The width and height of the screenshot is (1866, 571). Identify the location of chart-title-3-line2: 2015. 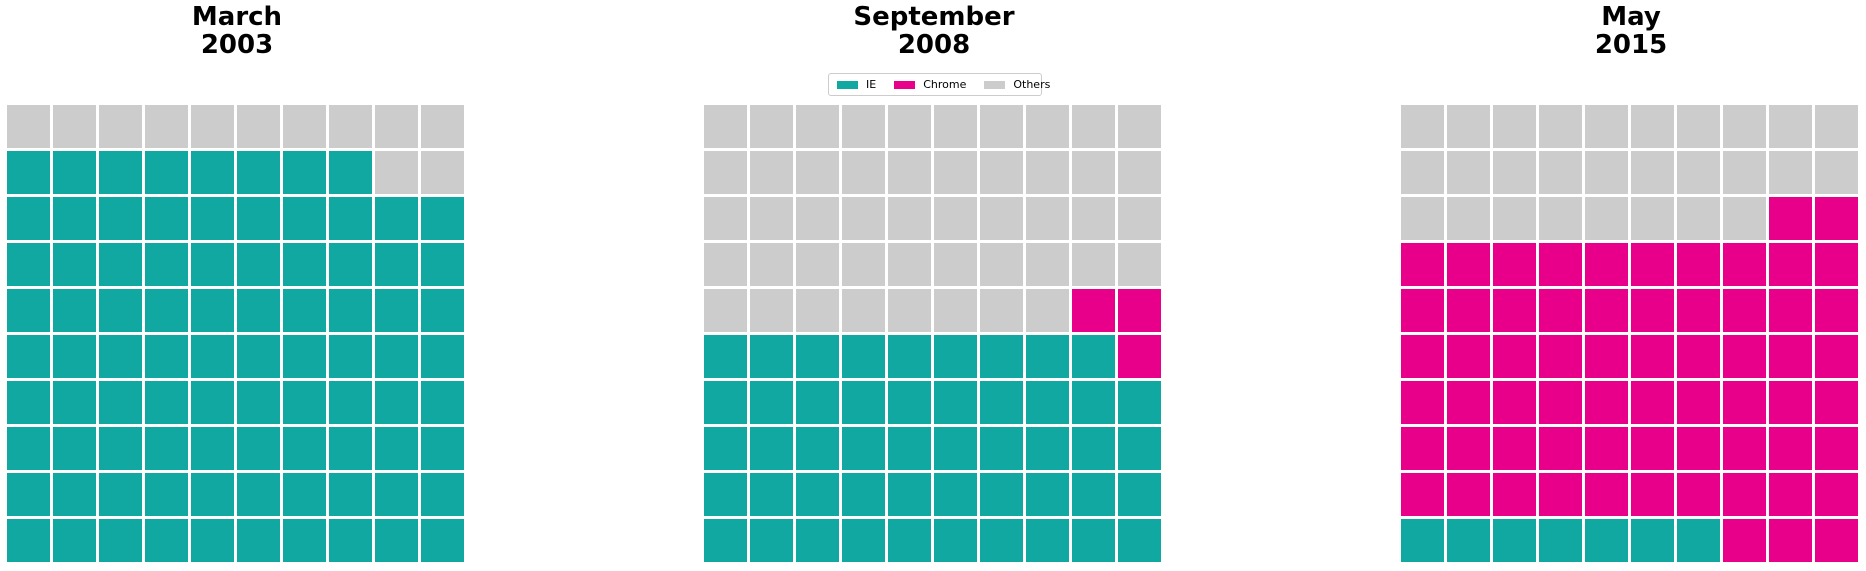
(1631, 45).